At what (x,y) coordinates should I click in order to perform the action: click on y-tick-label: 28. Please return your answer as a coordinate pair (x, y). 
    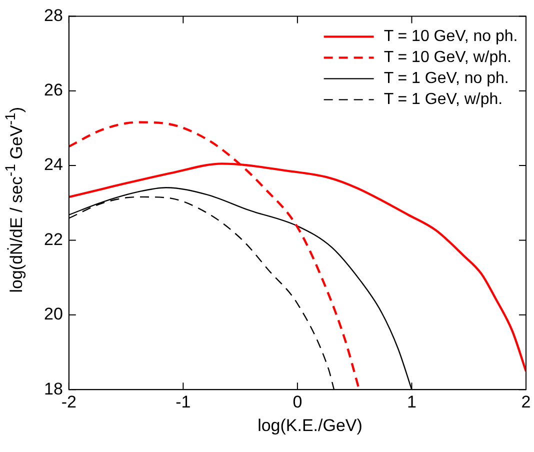
    Looking at the image, I should click on (53, 15).